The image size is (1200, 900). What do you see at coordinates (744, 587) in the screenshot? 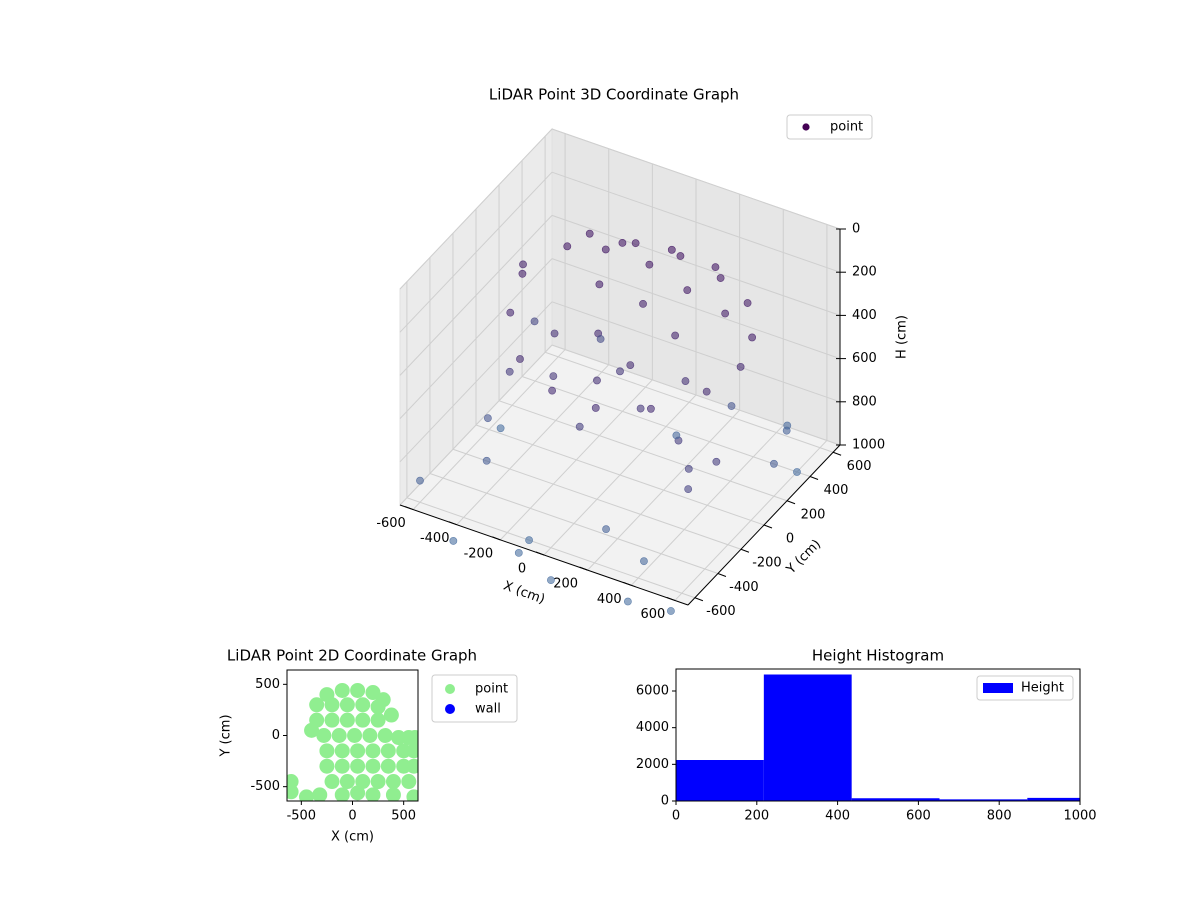
I see `y-tick-label: -400` at bounding box center [744, 587].